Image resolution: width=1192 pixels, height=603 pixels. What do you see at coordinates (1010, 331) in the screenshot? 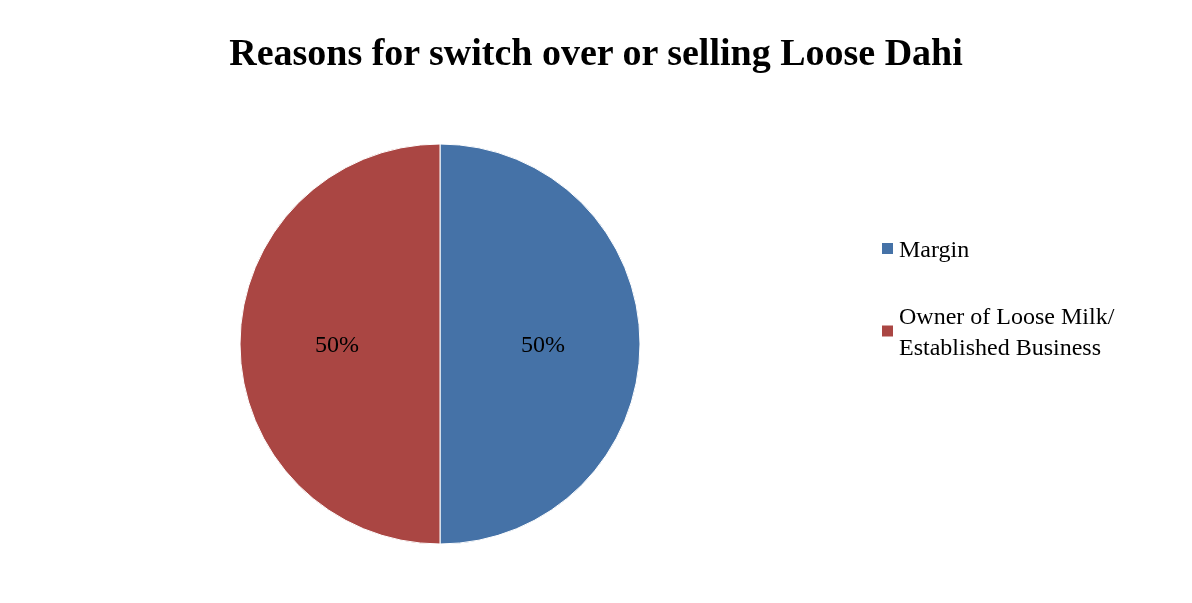
I see `legend-label: Owner of Loose Milk/ Established Business` at bounding box center [1010, 331].